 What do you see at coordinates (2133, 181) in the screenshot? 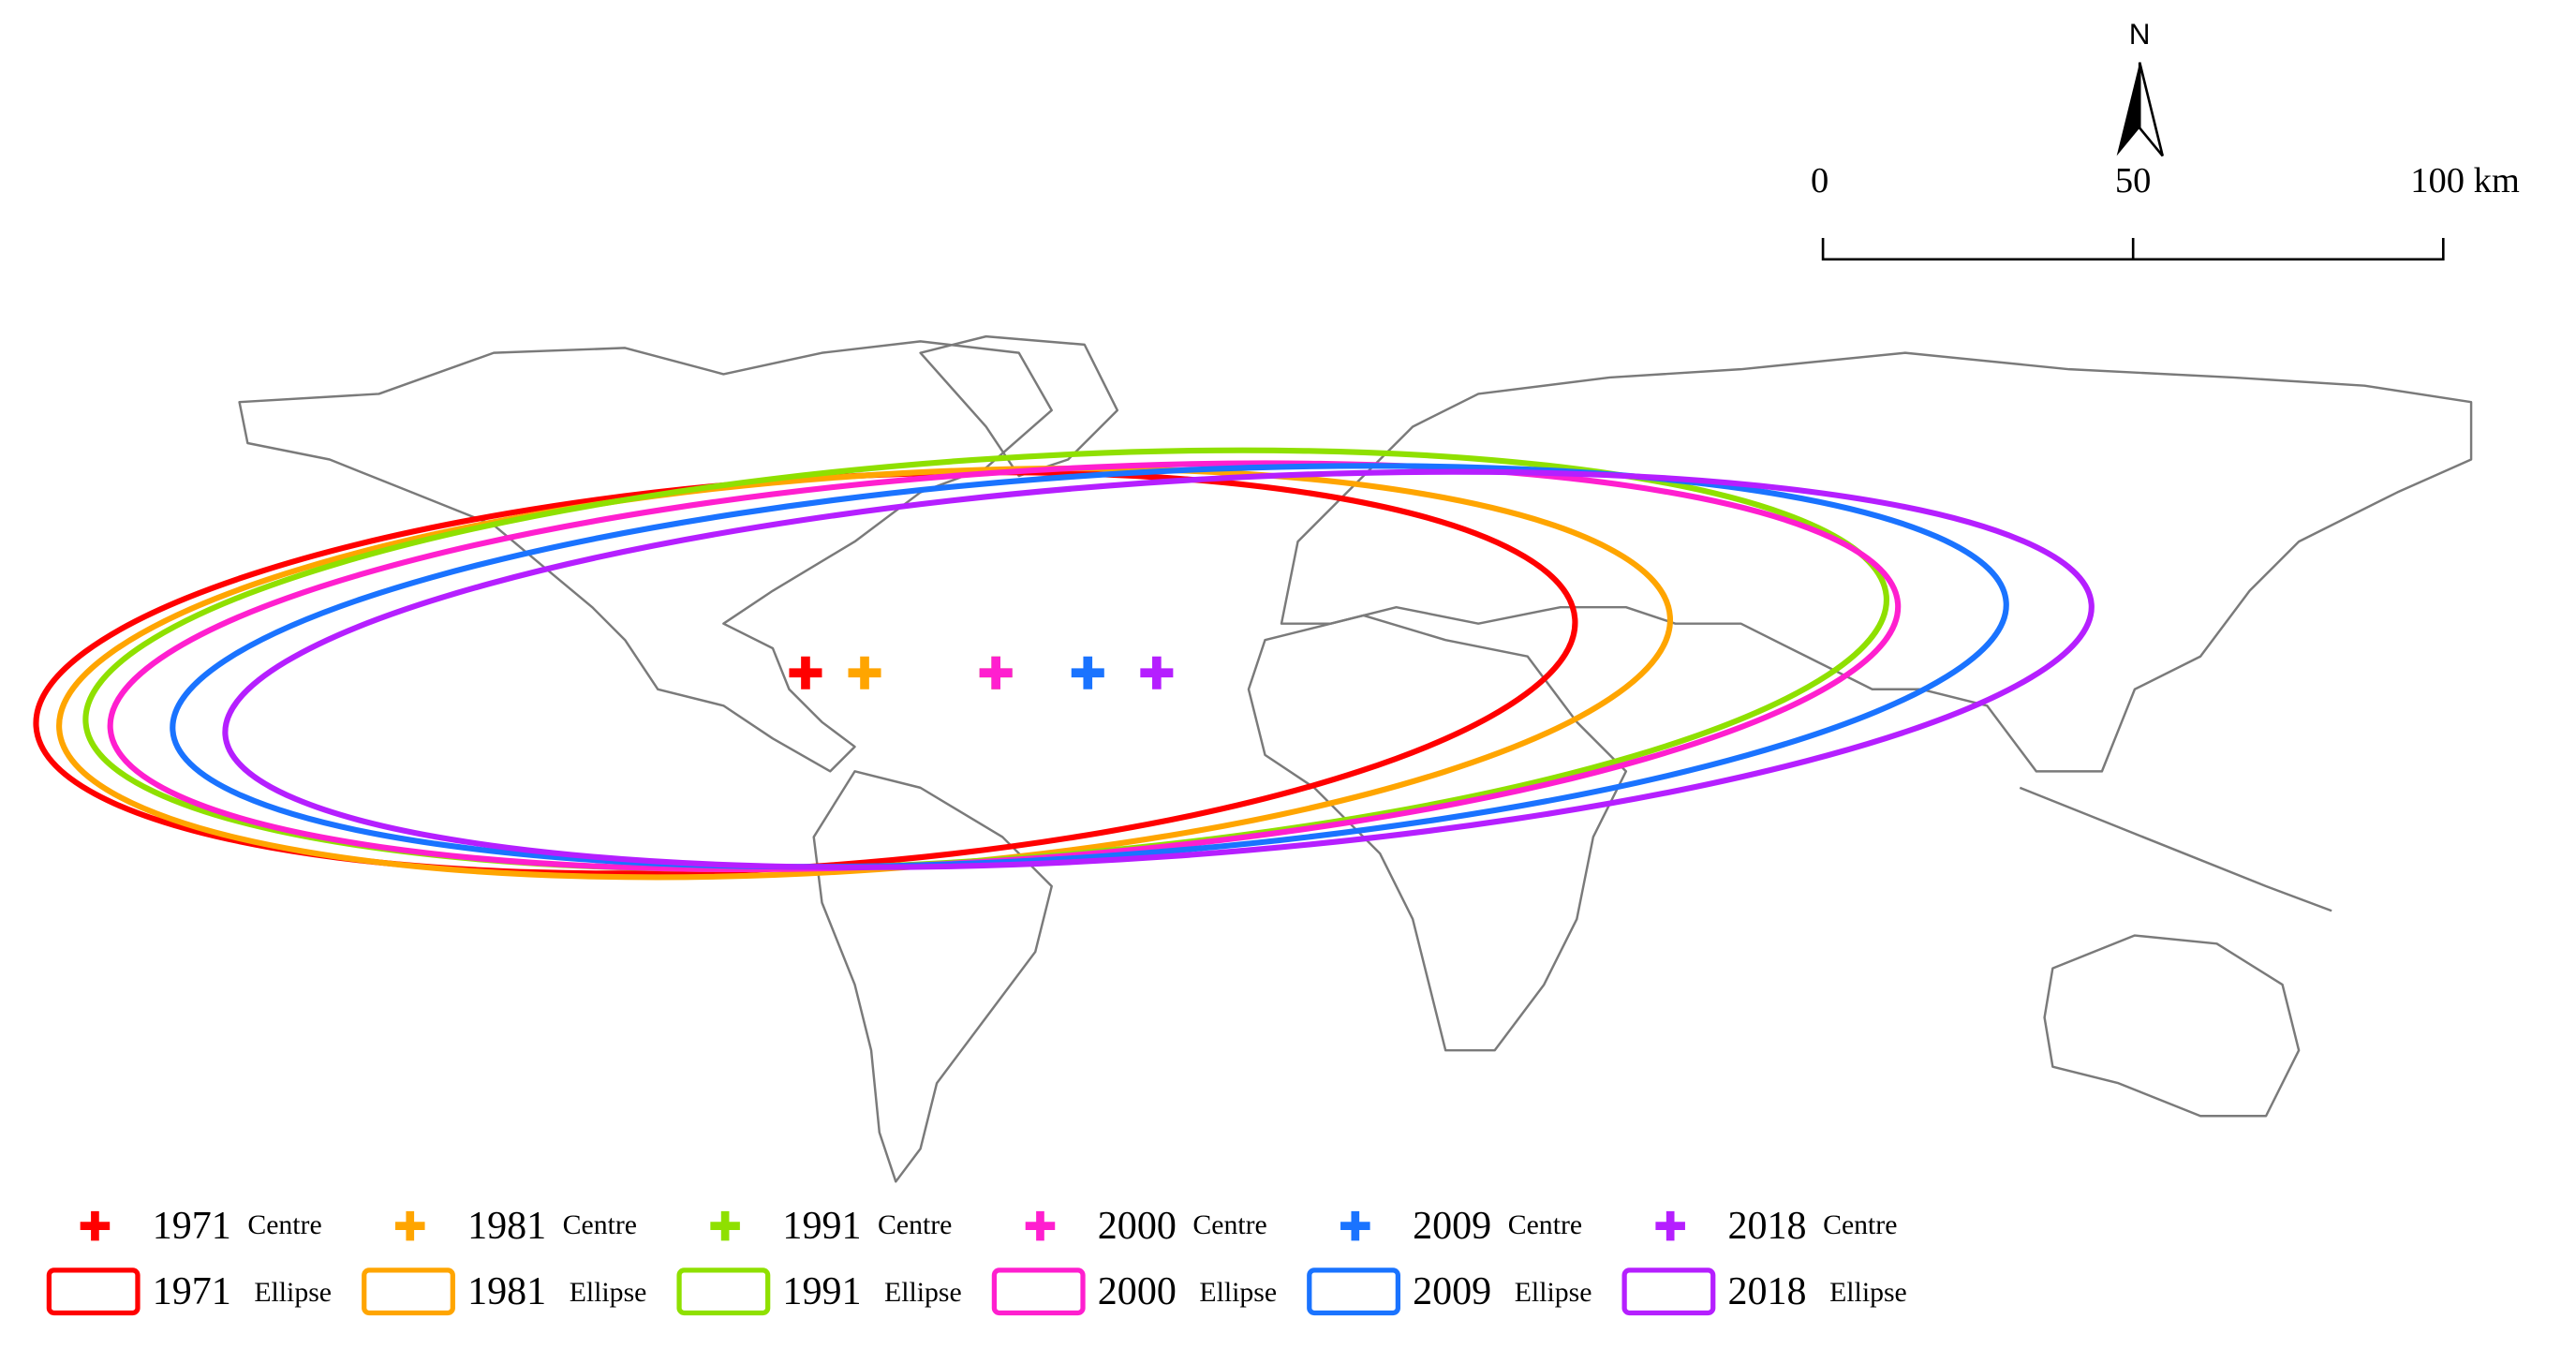
I see `scale-label: 50` at bounding box center [2133, 181].